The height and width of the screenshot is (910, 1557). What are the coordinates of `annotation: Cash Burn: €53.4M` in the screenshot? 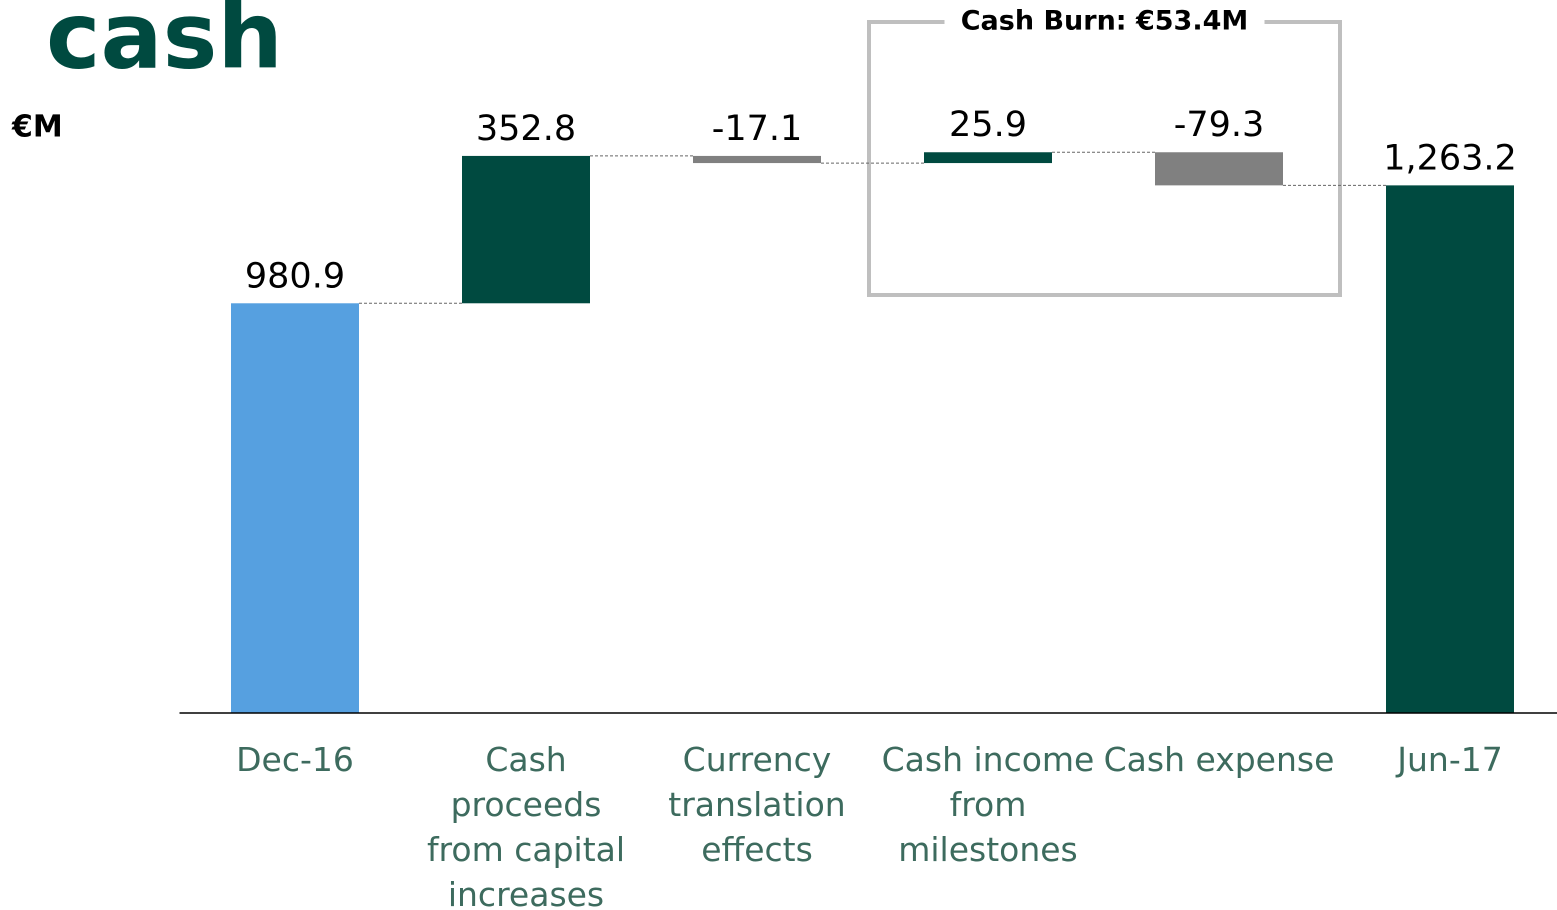 It's located at (1105, 21).